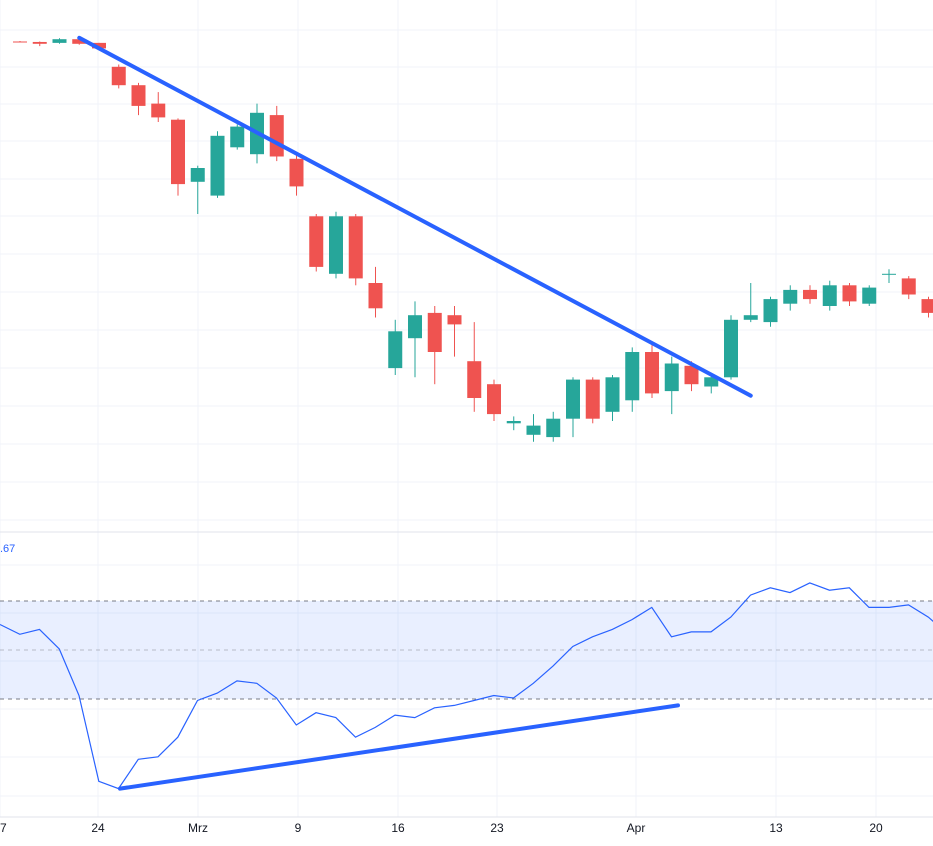  Describe the element at coordinates (636, 828) in the screenshot. I see `time-tick-label: Apr` at that location.